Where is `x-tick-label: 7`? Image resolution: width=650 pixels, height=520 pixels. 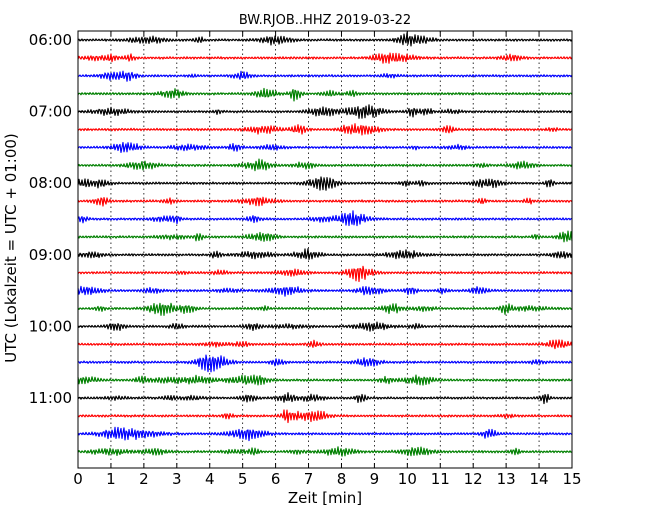
x-tick-label: 7 is located at coordinates (309, 479).